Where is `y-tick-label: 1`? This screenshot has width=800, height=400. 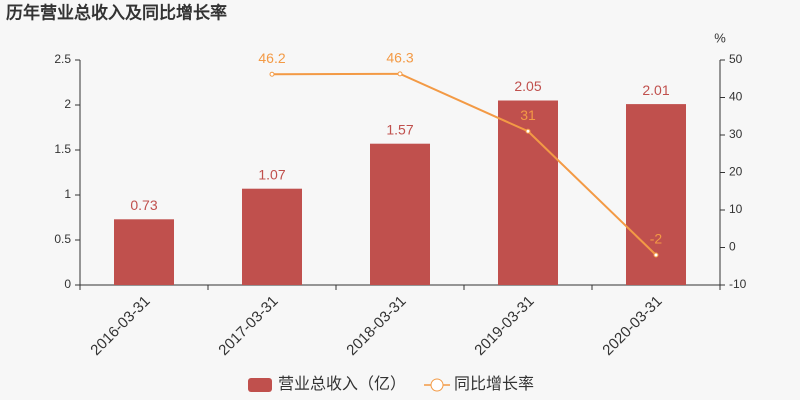
y-tick-label: 1 is located at coordinates (67, 194).